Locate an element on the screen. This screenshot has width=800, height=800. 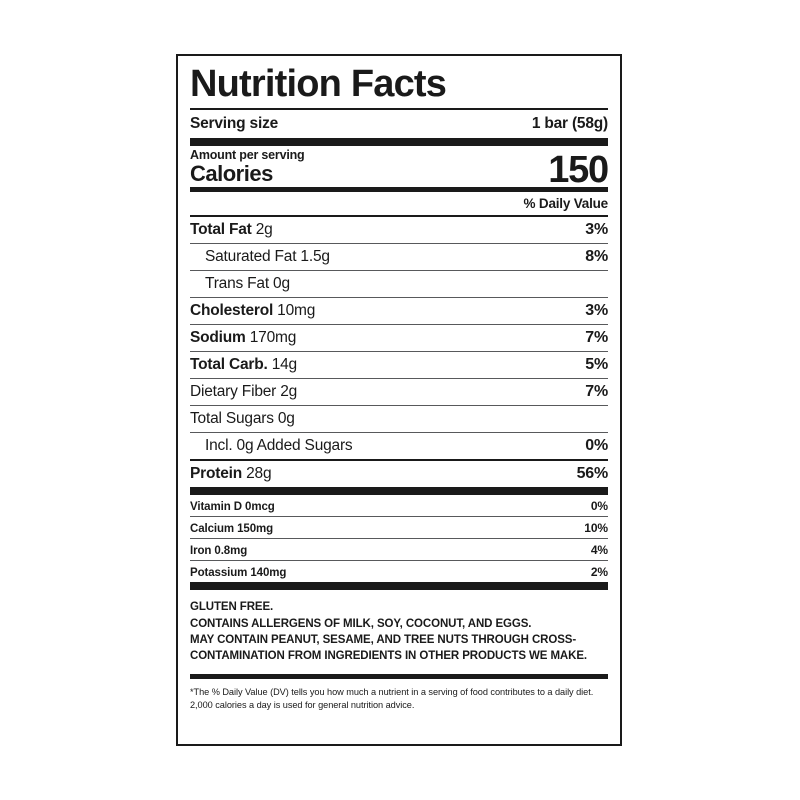
vitamin-name: Iron 0.8mg is located at coordinates (219, 550).